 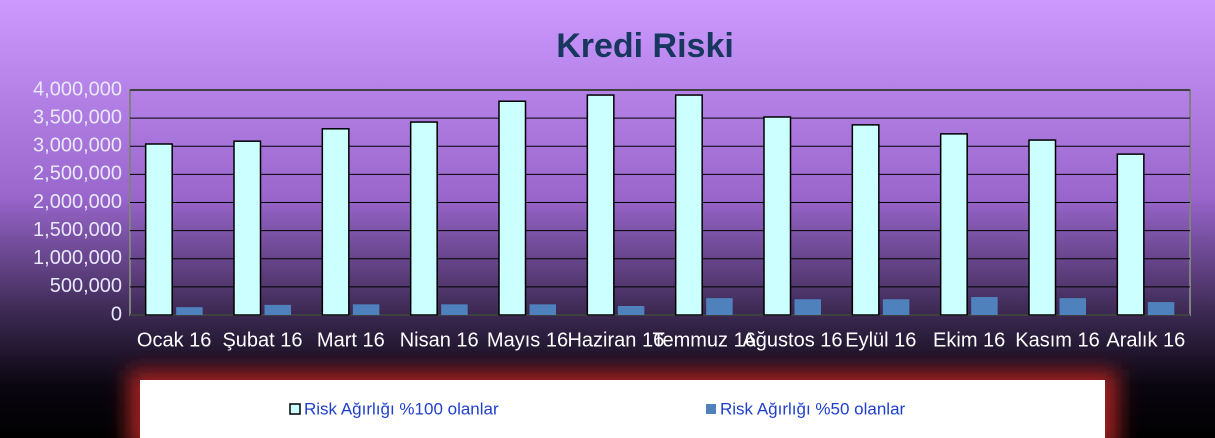 I want to click on y-tick-label: 1,000,000, so click(x=77, y=258).